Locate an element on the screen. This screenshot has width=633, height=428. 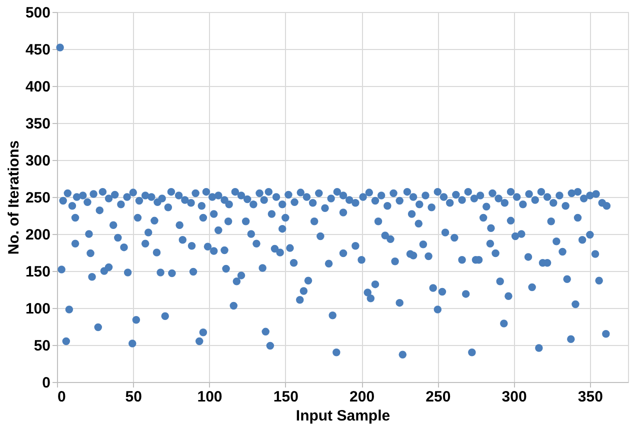
y-tick-label: 50 is located at coordinates (42, 346).